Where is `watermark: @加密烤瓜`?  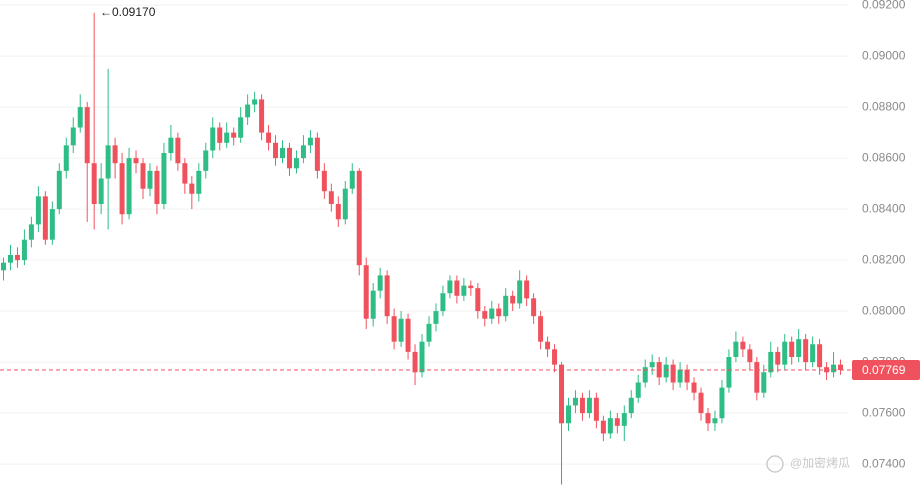
watermark: @加密烤瓜 is located at coordinates (820, 462).